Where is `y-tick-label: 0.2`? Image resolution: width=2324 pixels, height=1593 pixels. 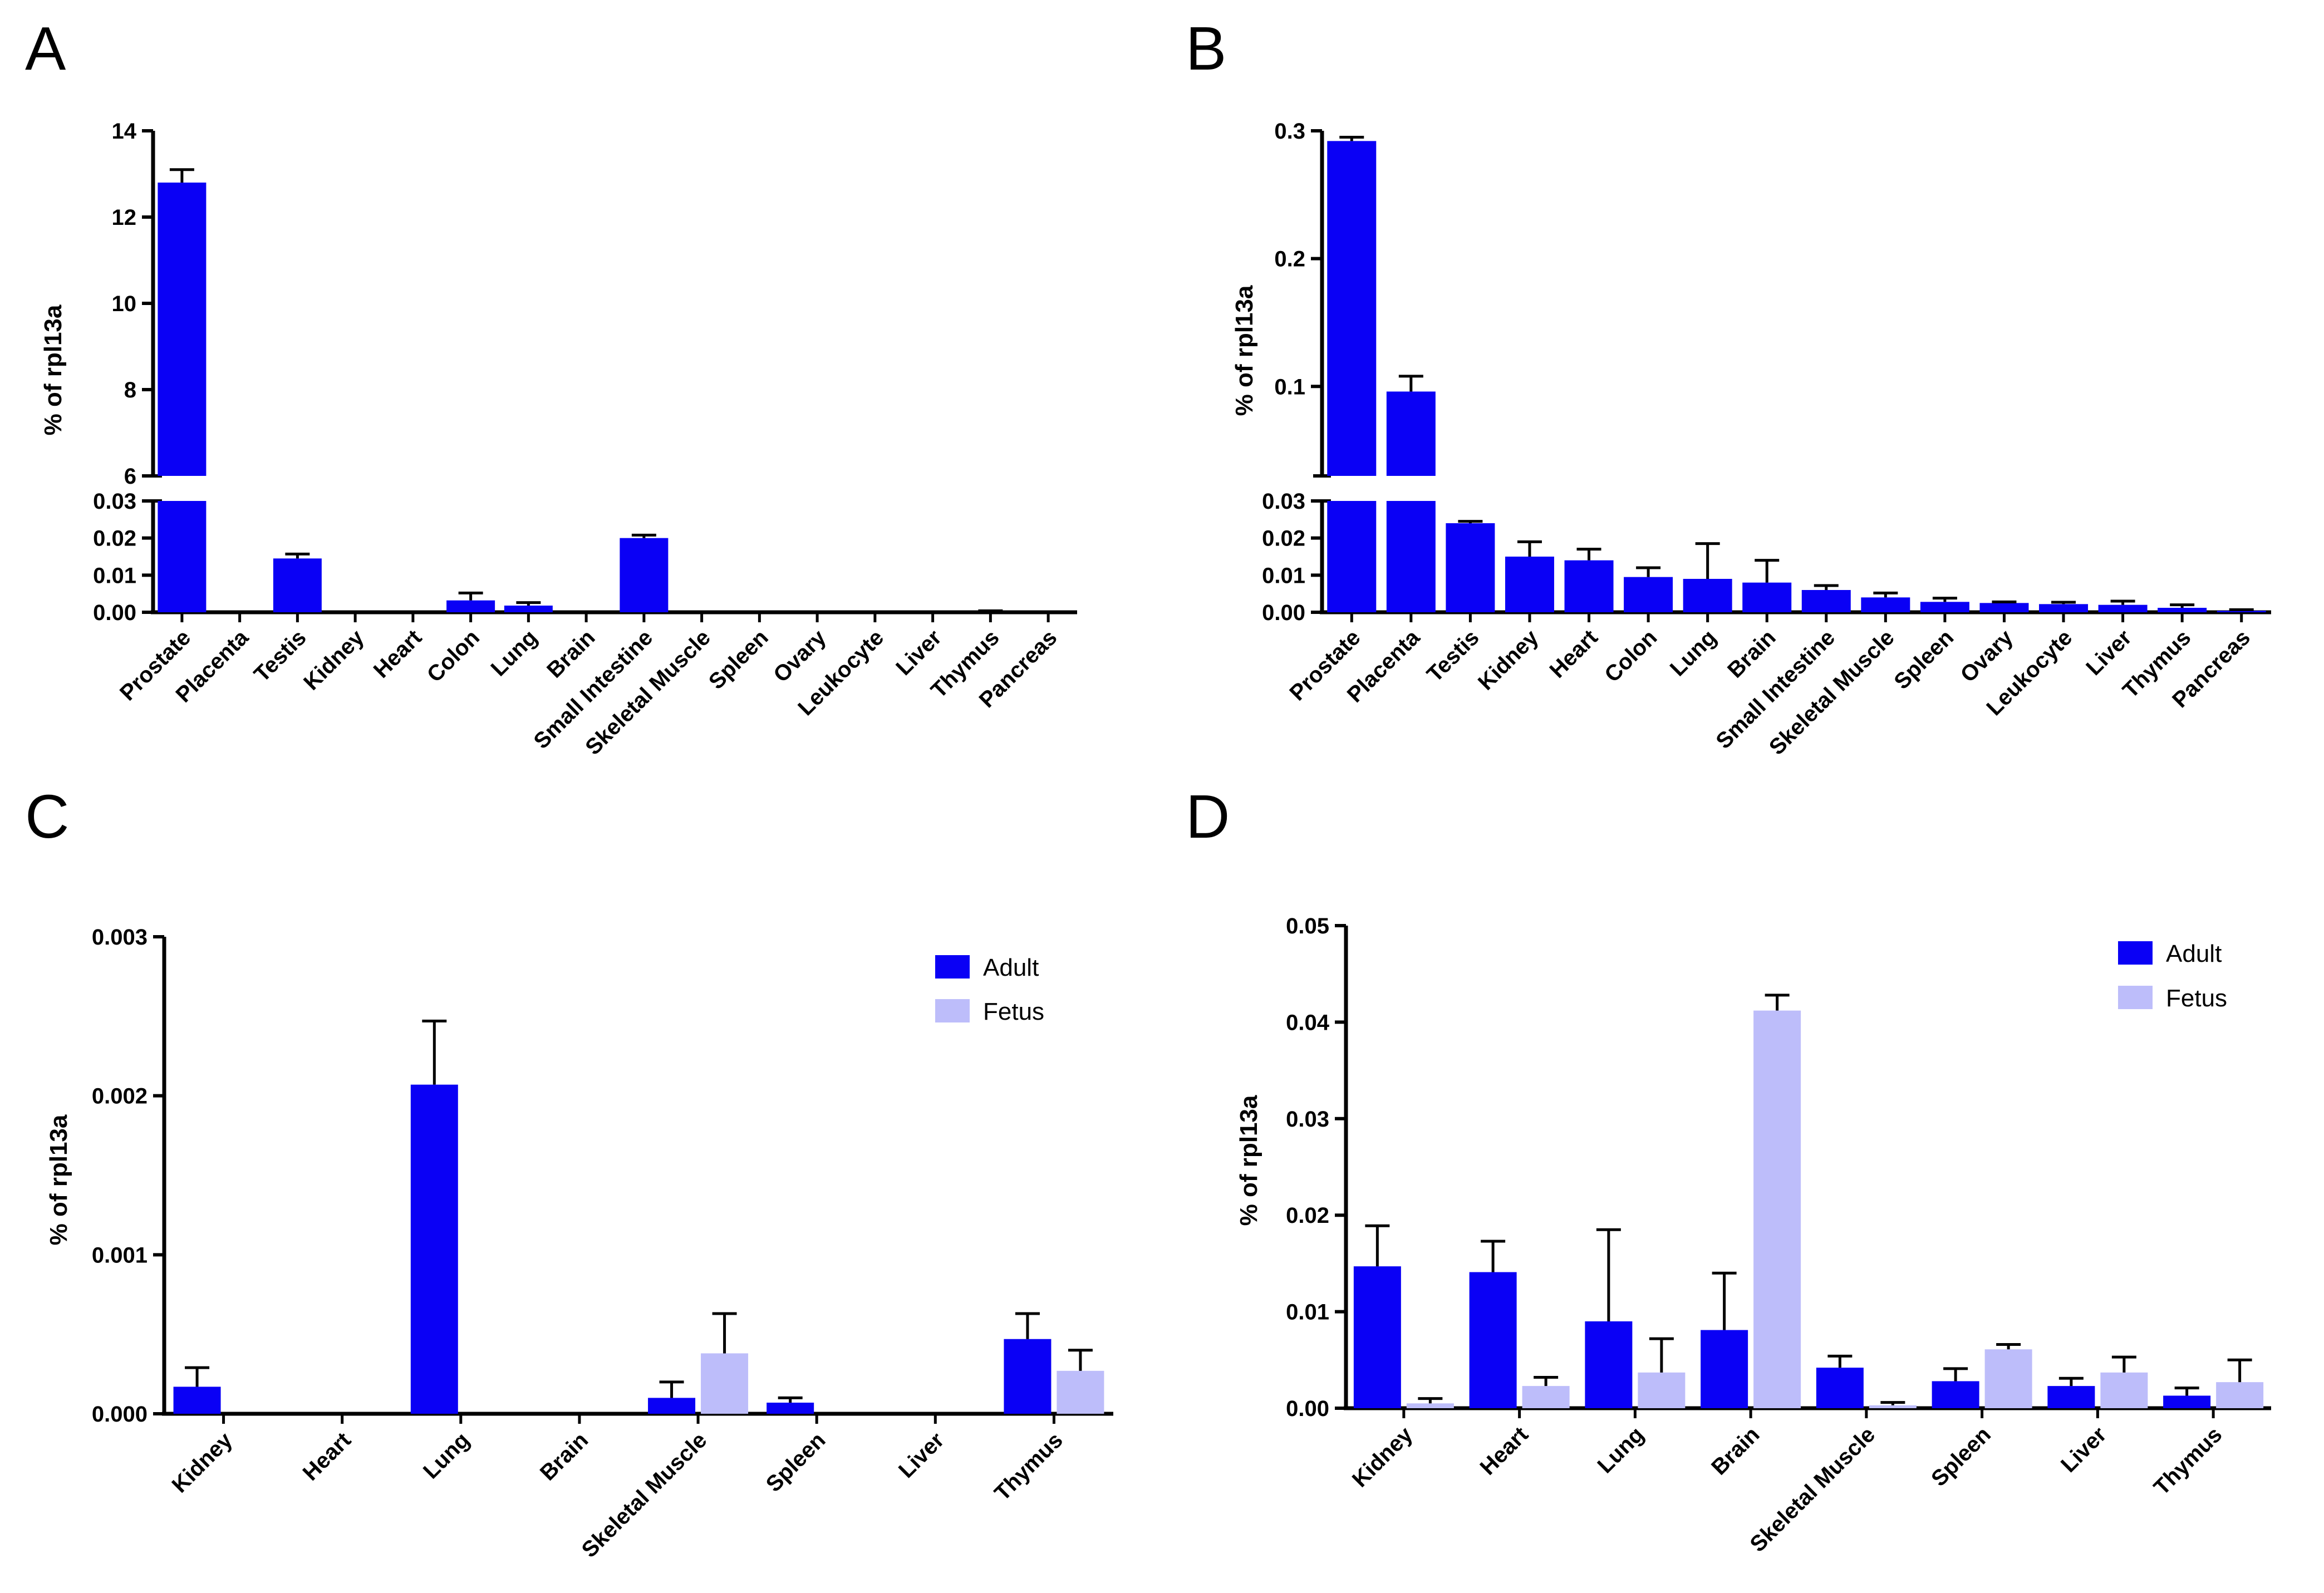
y-tick-label: 0.2 is located at coordinates (1289, 259).